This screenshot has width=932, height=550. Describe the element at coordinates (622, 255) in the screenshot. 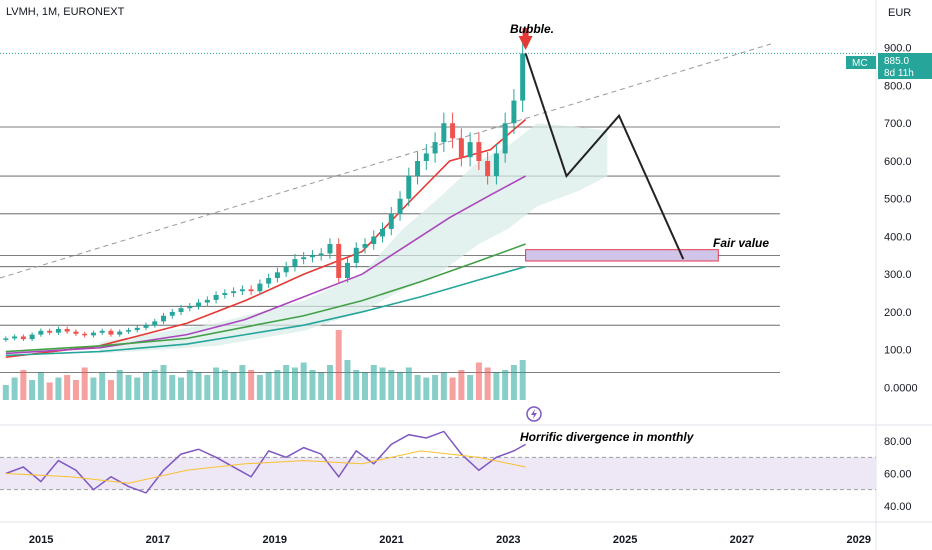

I see `fair-value-zone` at that location.